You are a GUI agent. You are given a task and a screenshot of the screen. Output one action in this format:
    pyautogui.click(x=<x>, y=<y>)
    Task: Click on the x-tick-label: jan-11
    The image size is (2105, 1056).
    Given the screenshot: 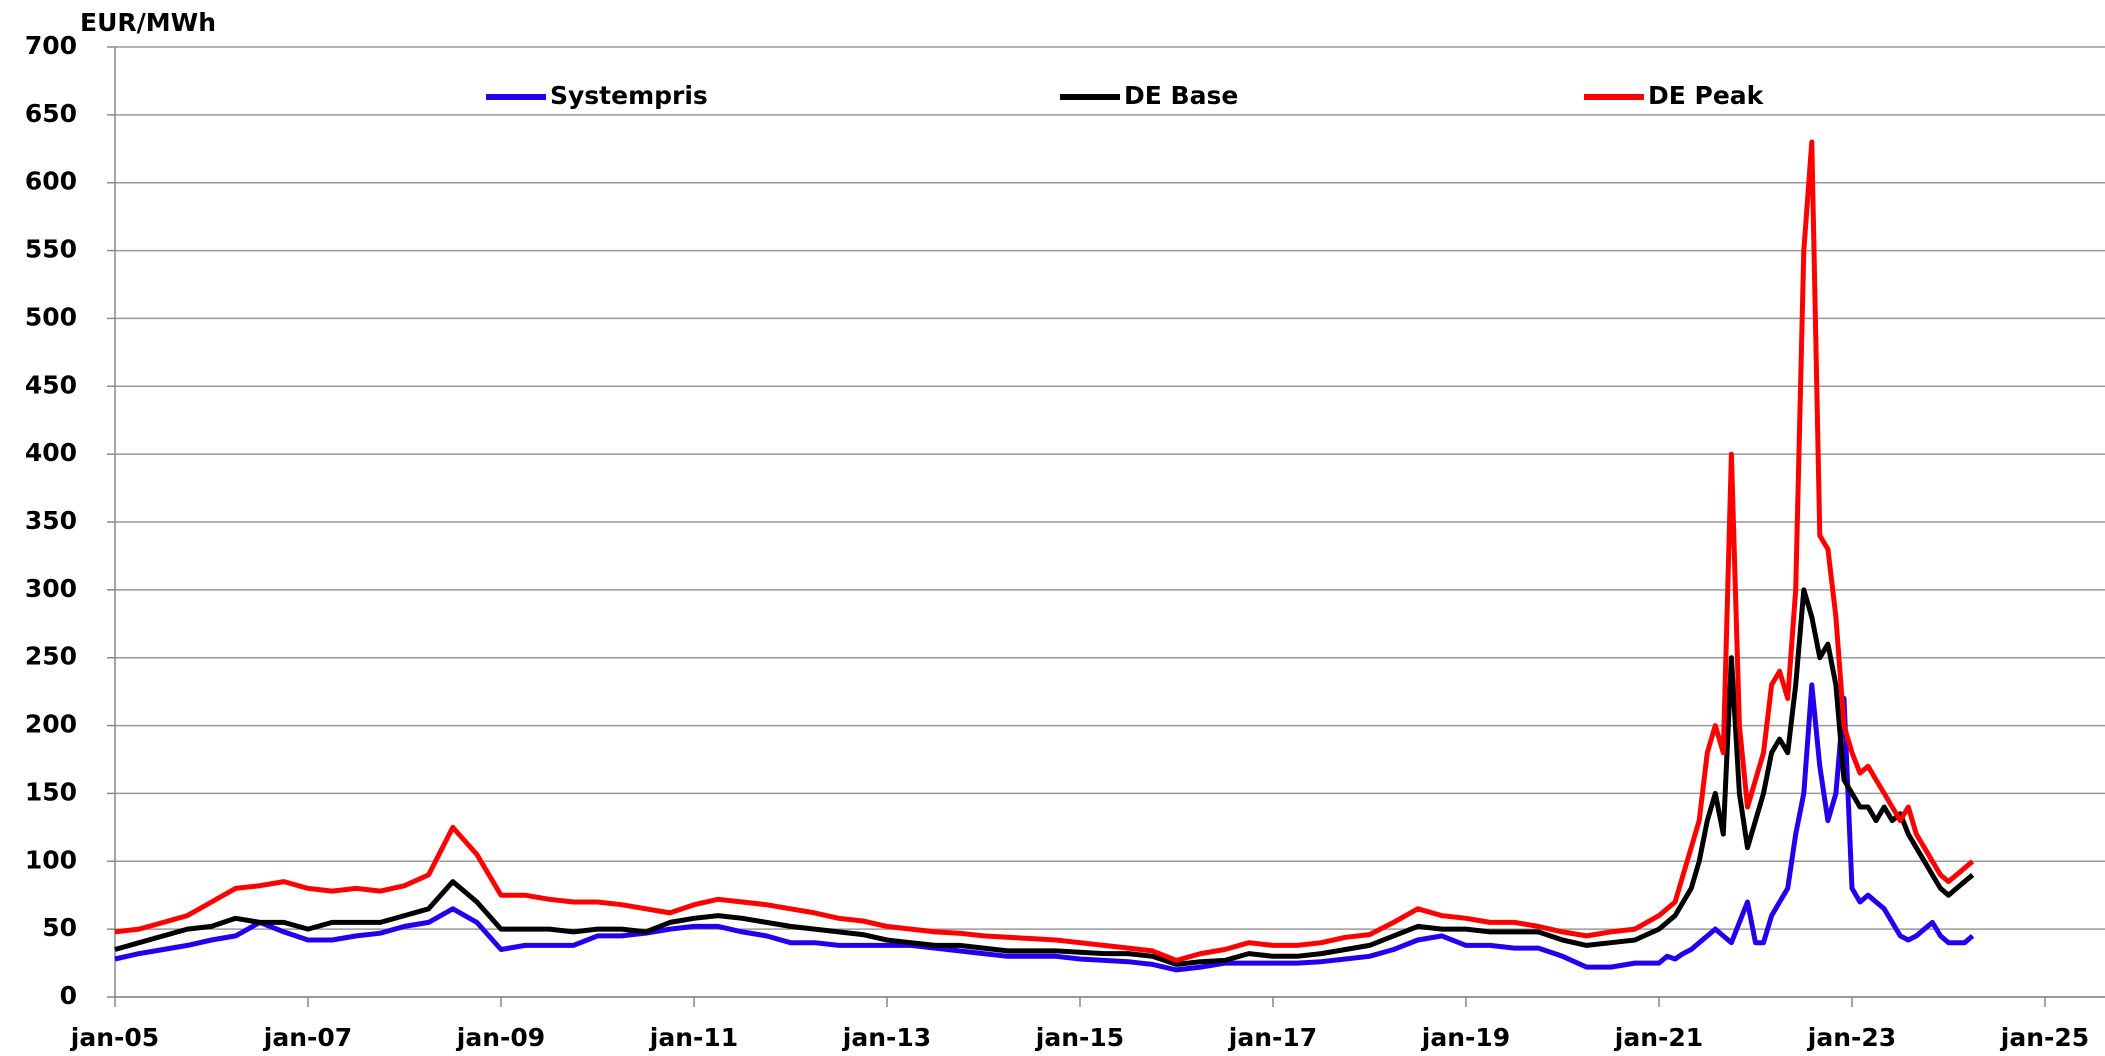 What is the action you would take?
    pyautogui.click(x=693, y=1037)
    